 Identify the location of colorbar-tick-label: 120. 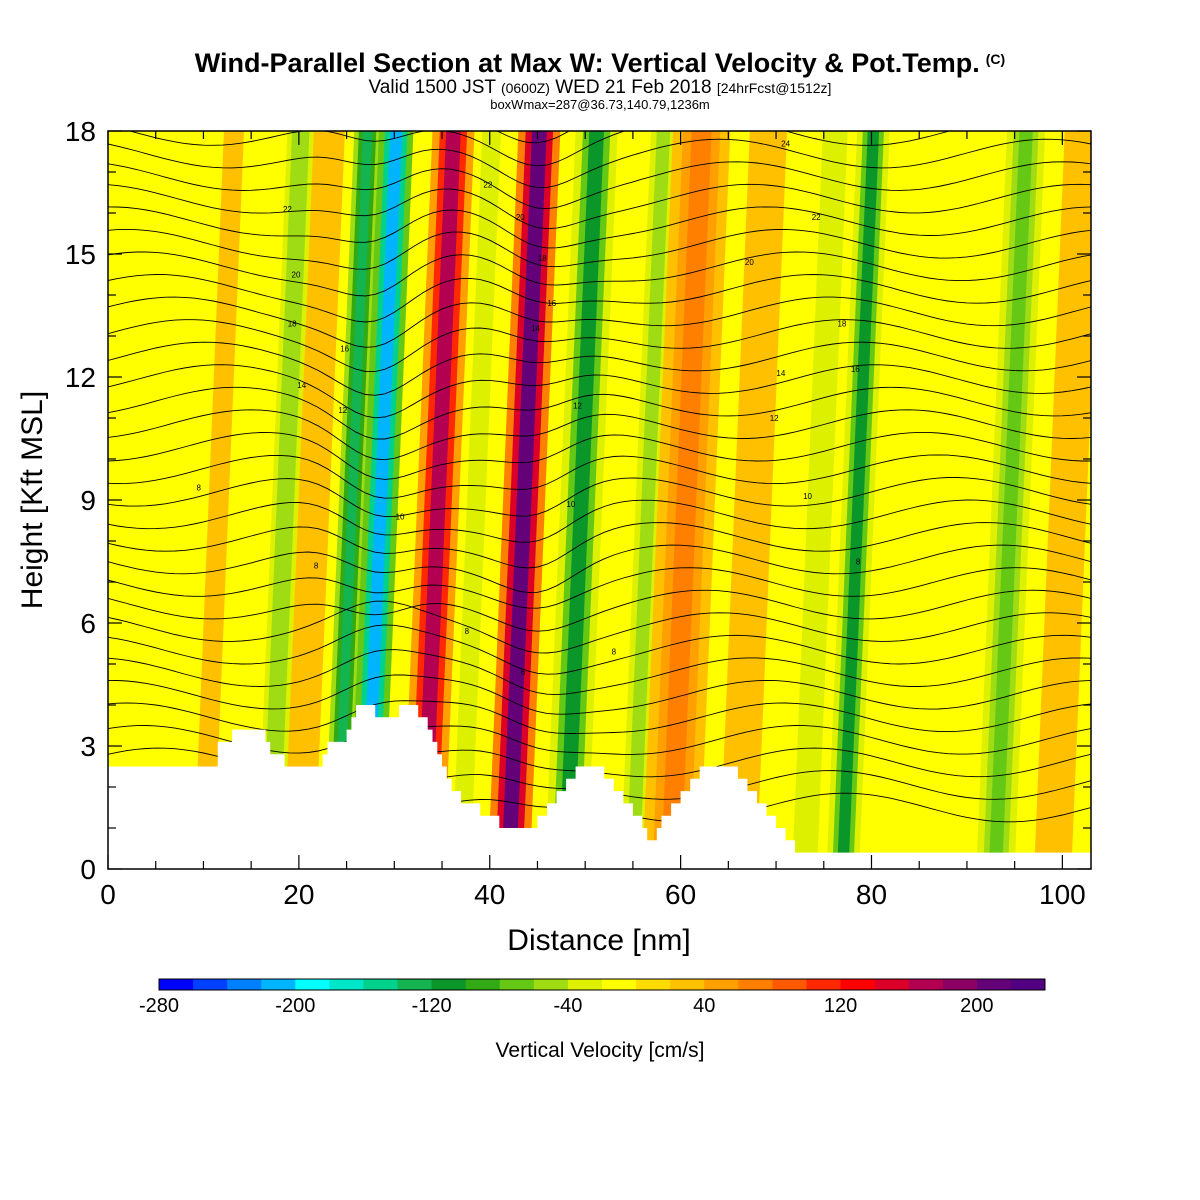
(840, 1006).